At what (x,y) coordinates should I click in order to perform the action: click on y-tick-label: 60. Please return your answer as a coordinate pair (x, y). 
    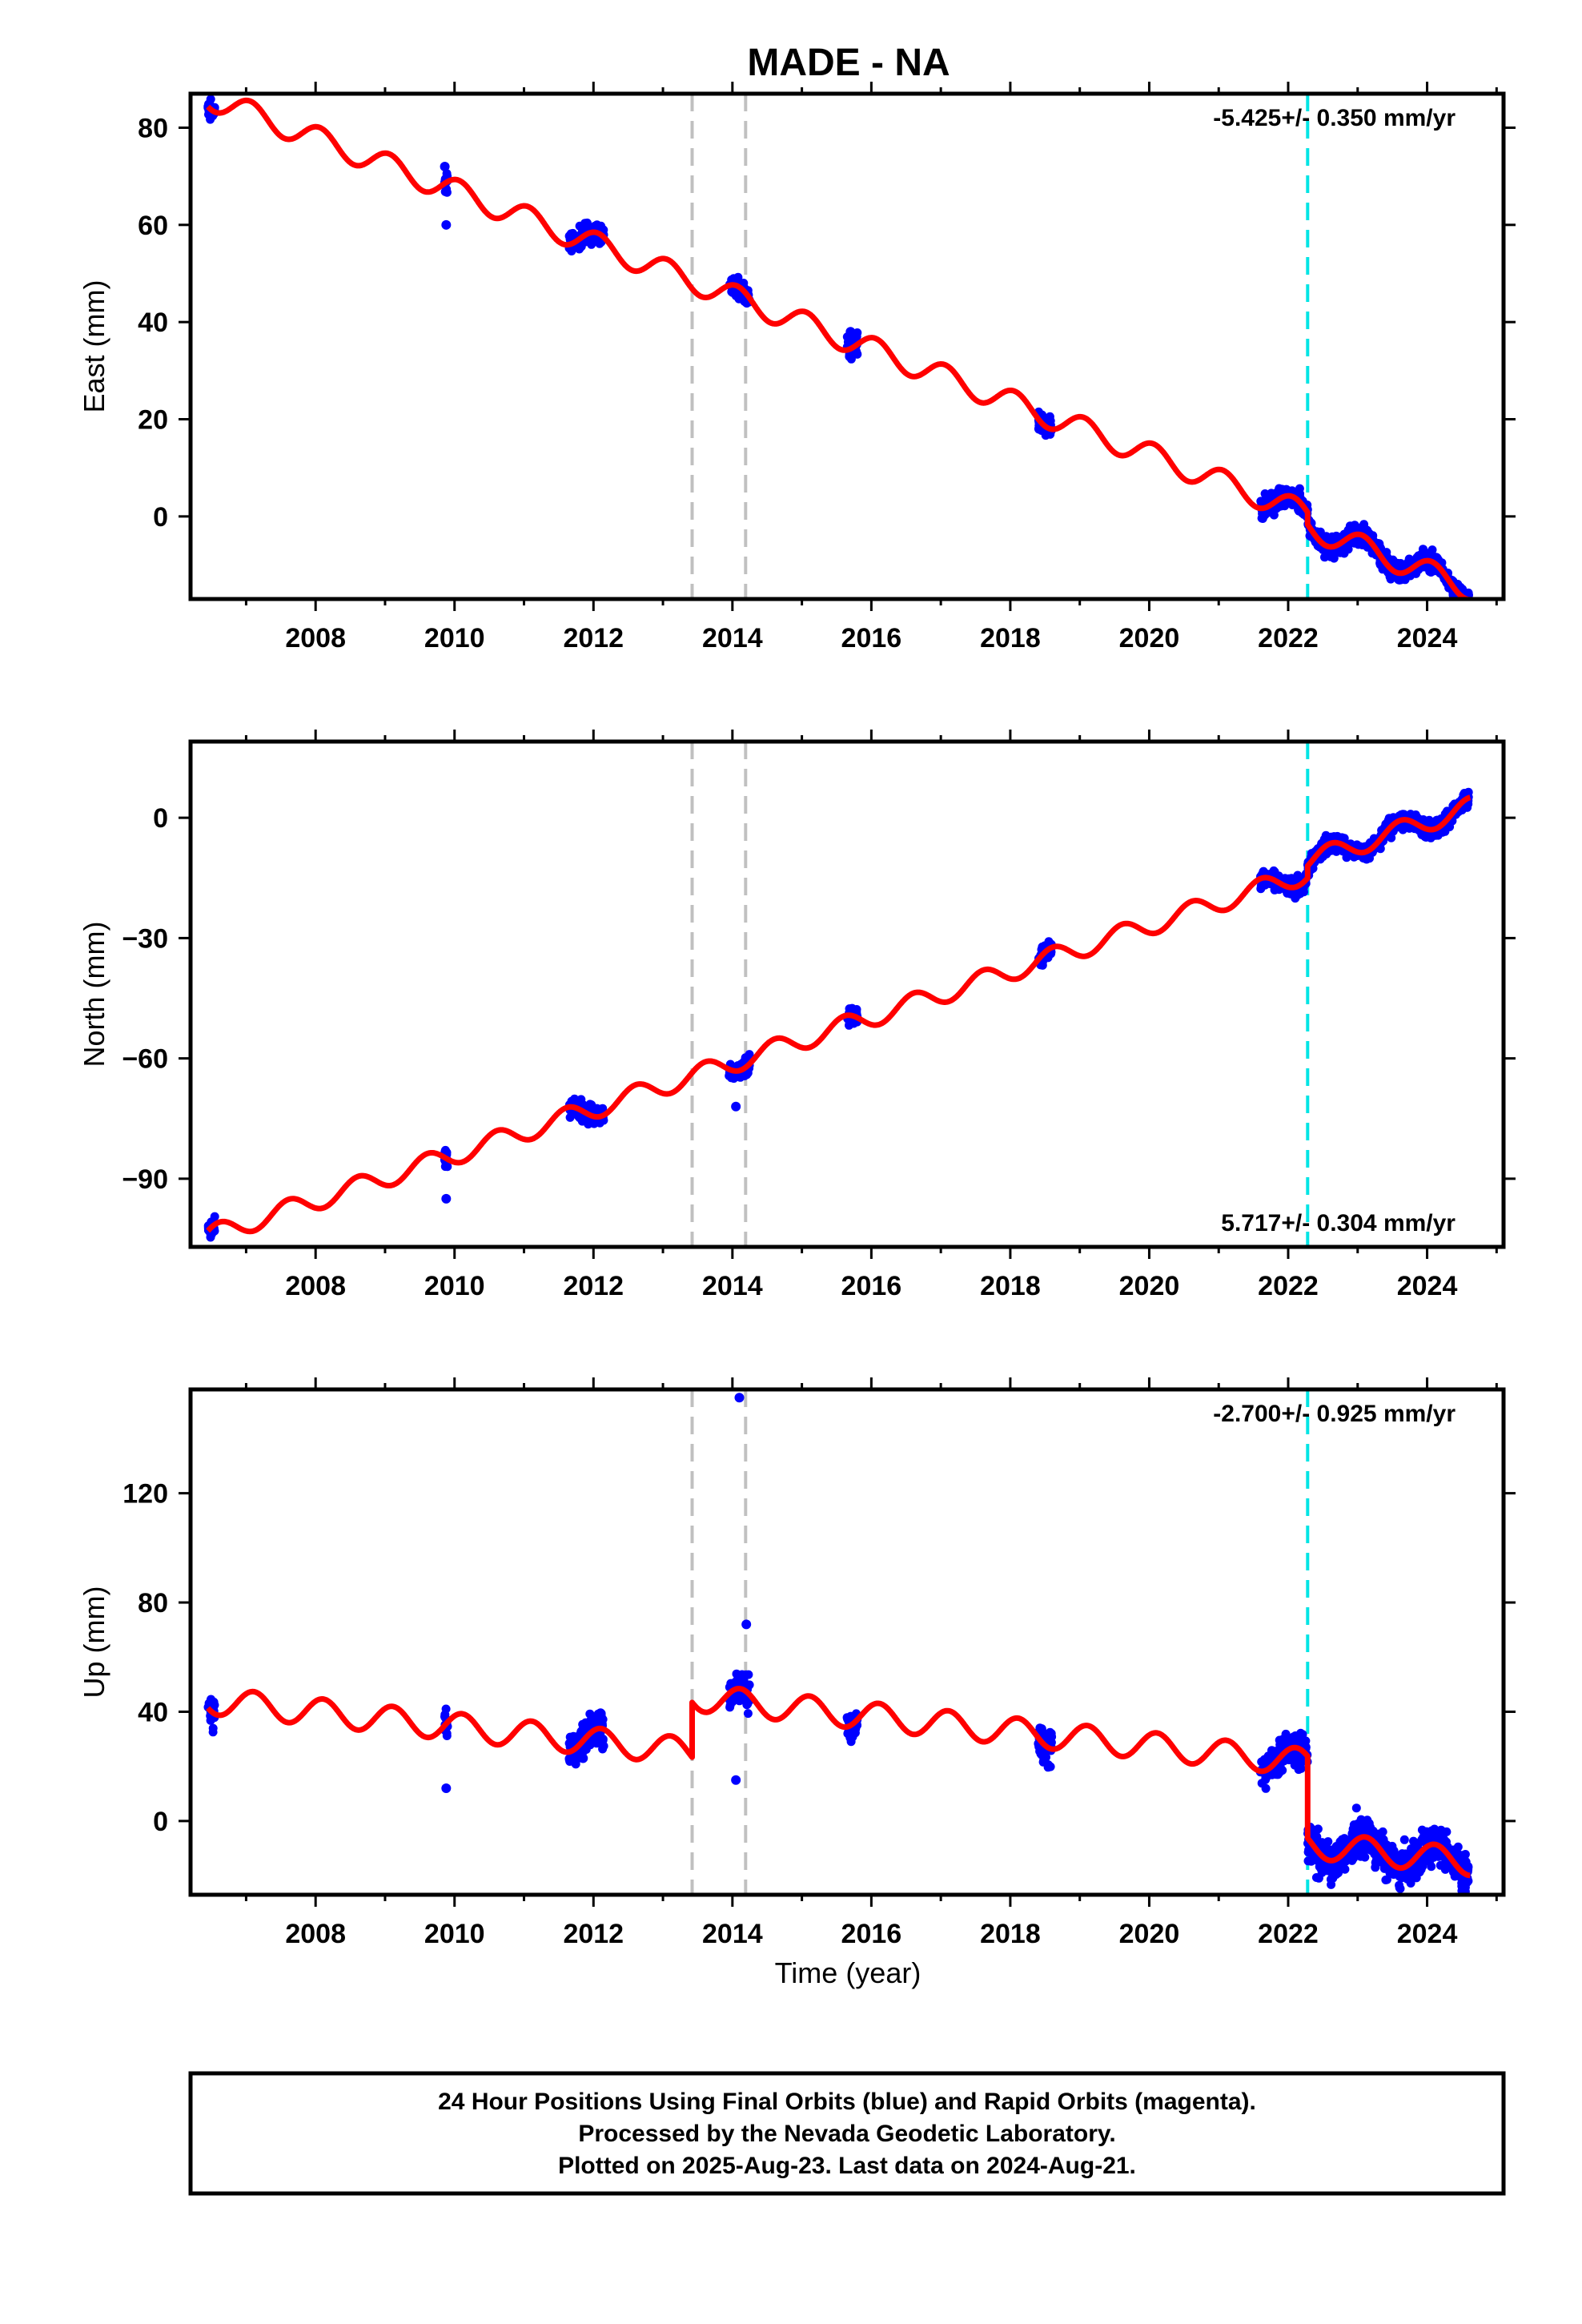
    Looking at the image, I should click on (153, 226).